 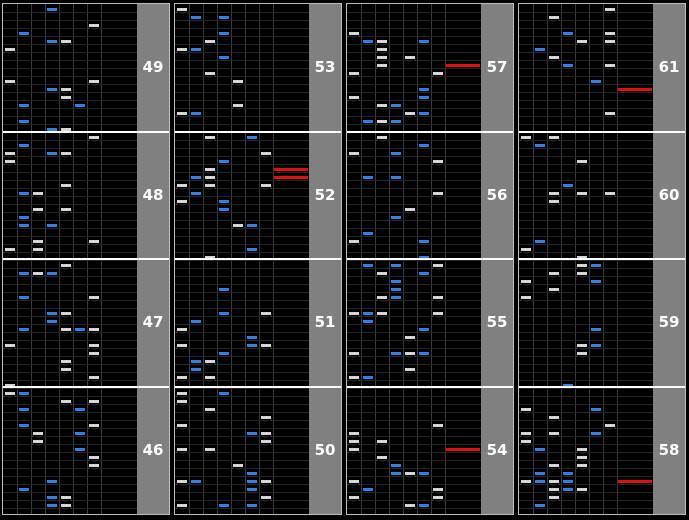 What do you see at coordinates (325, 194) in the screenshot?
I see `measure-number: 52` at bounding box center [325, 194].